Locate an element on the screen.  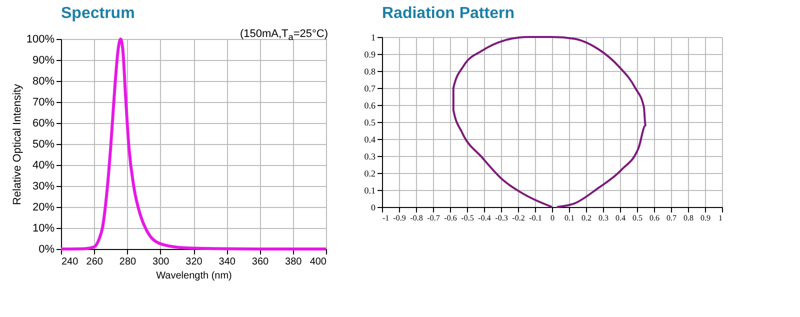
x-tick-label: -0.6 is located at coordinates (450, 218).